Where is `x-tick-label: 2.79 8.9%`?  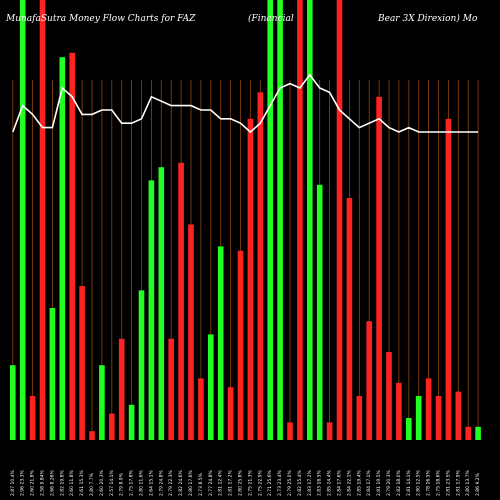 x-tick-label: 2.79 8.9% is located at coordinates (122, 484).